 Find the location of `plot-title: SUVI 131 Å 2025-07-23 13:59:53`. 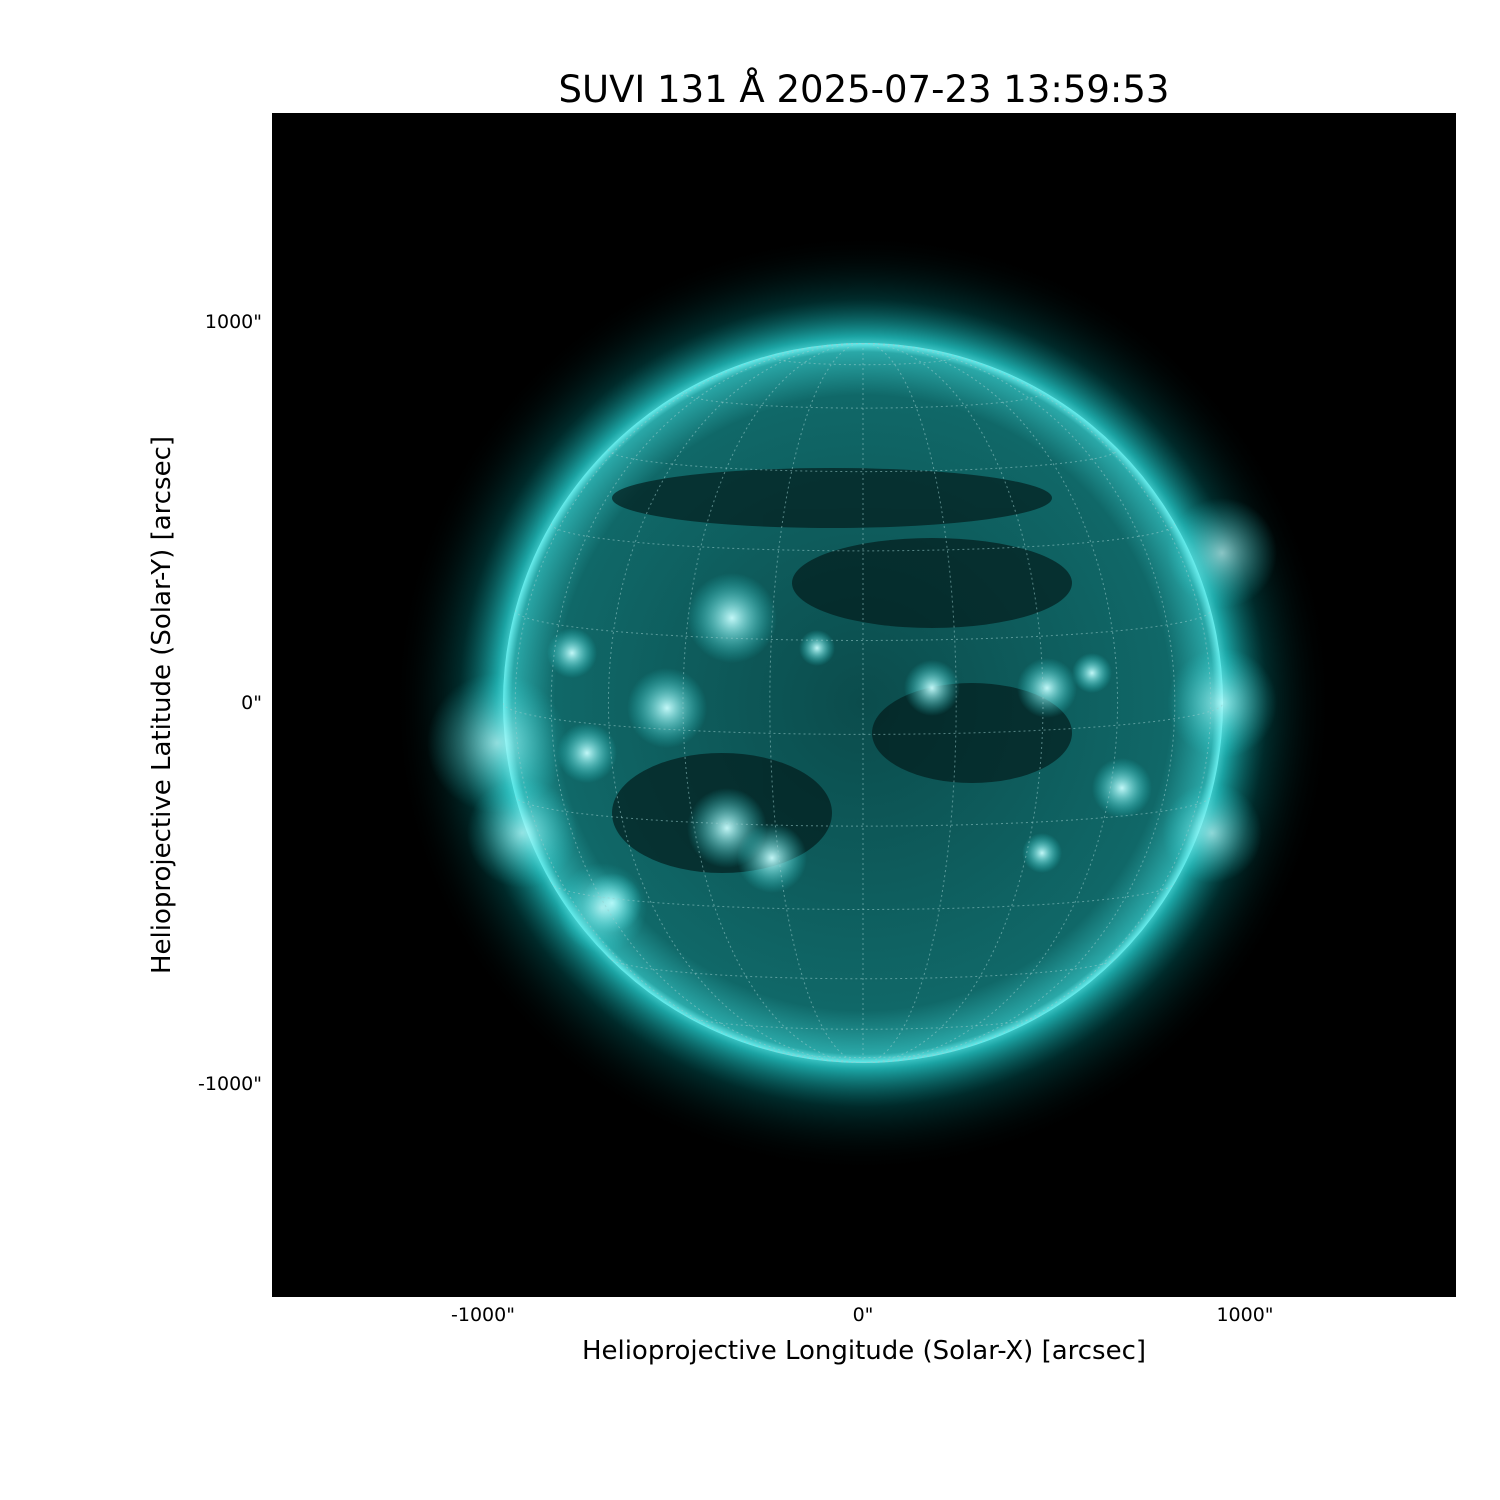

plot-title: SUVI 131 Å 2025-07-23 13:59:53 is located at coordinates (864, 89).